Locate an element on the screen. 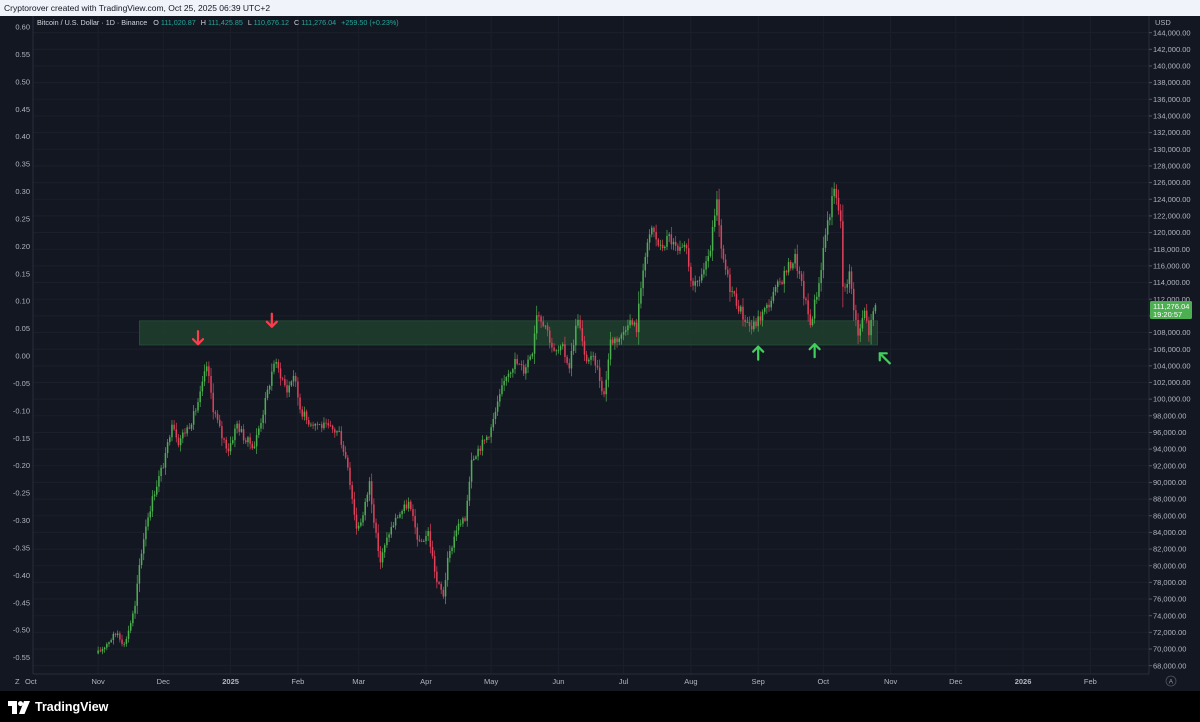 This screenshot has width=1200, height=722. legend-open-label: O is located at coordinates (156, 22).